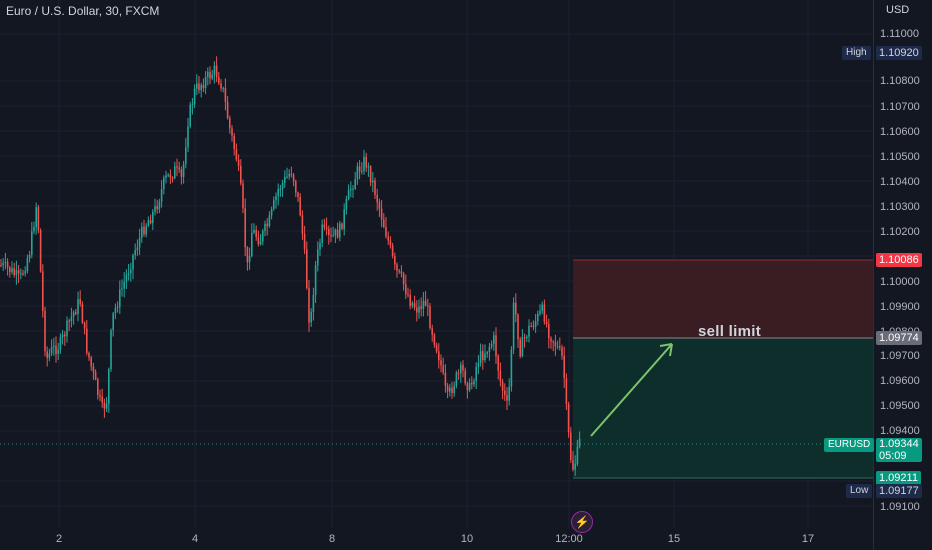  I want to click on time-tick: 10, so click(467, 539).